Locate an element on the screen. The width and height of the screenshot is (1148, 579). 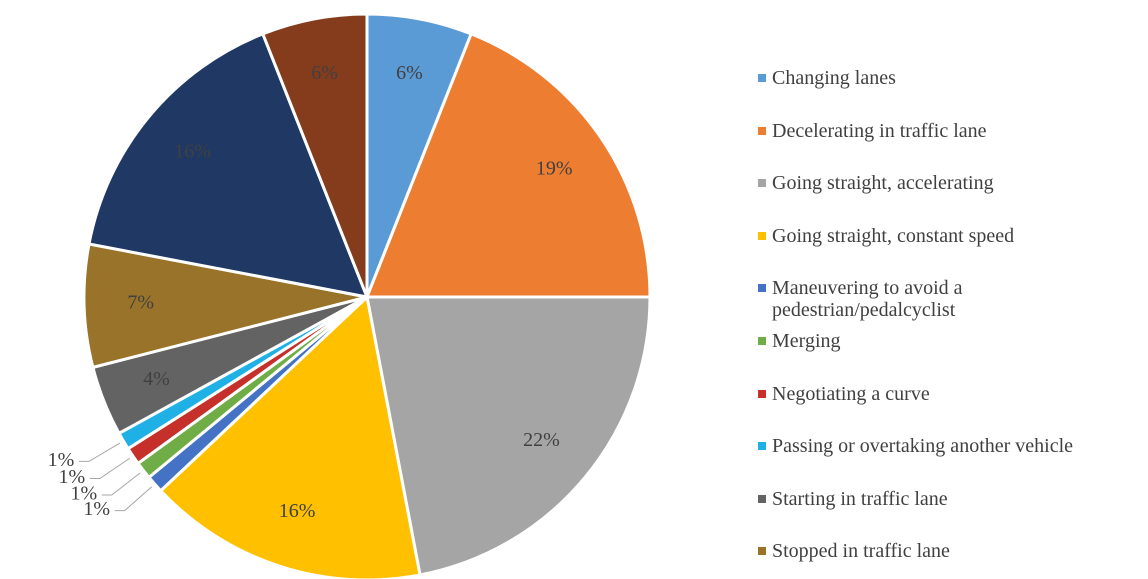
legend-label: Stopped in traffic lane is located at coordinates (861, 551).